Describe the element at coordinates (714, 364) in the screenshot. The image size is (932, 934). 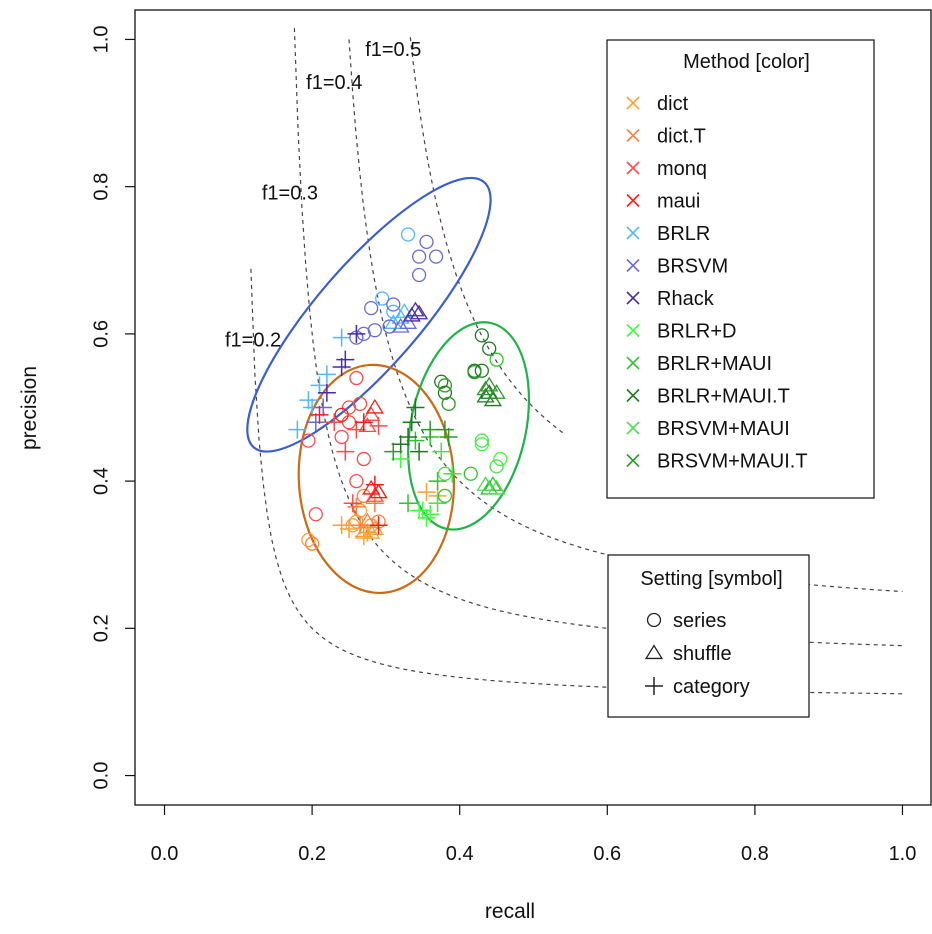
I see `legend-item-label: BRLR+MAUI` at that location.